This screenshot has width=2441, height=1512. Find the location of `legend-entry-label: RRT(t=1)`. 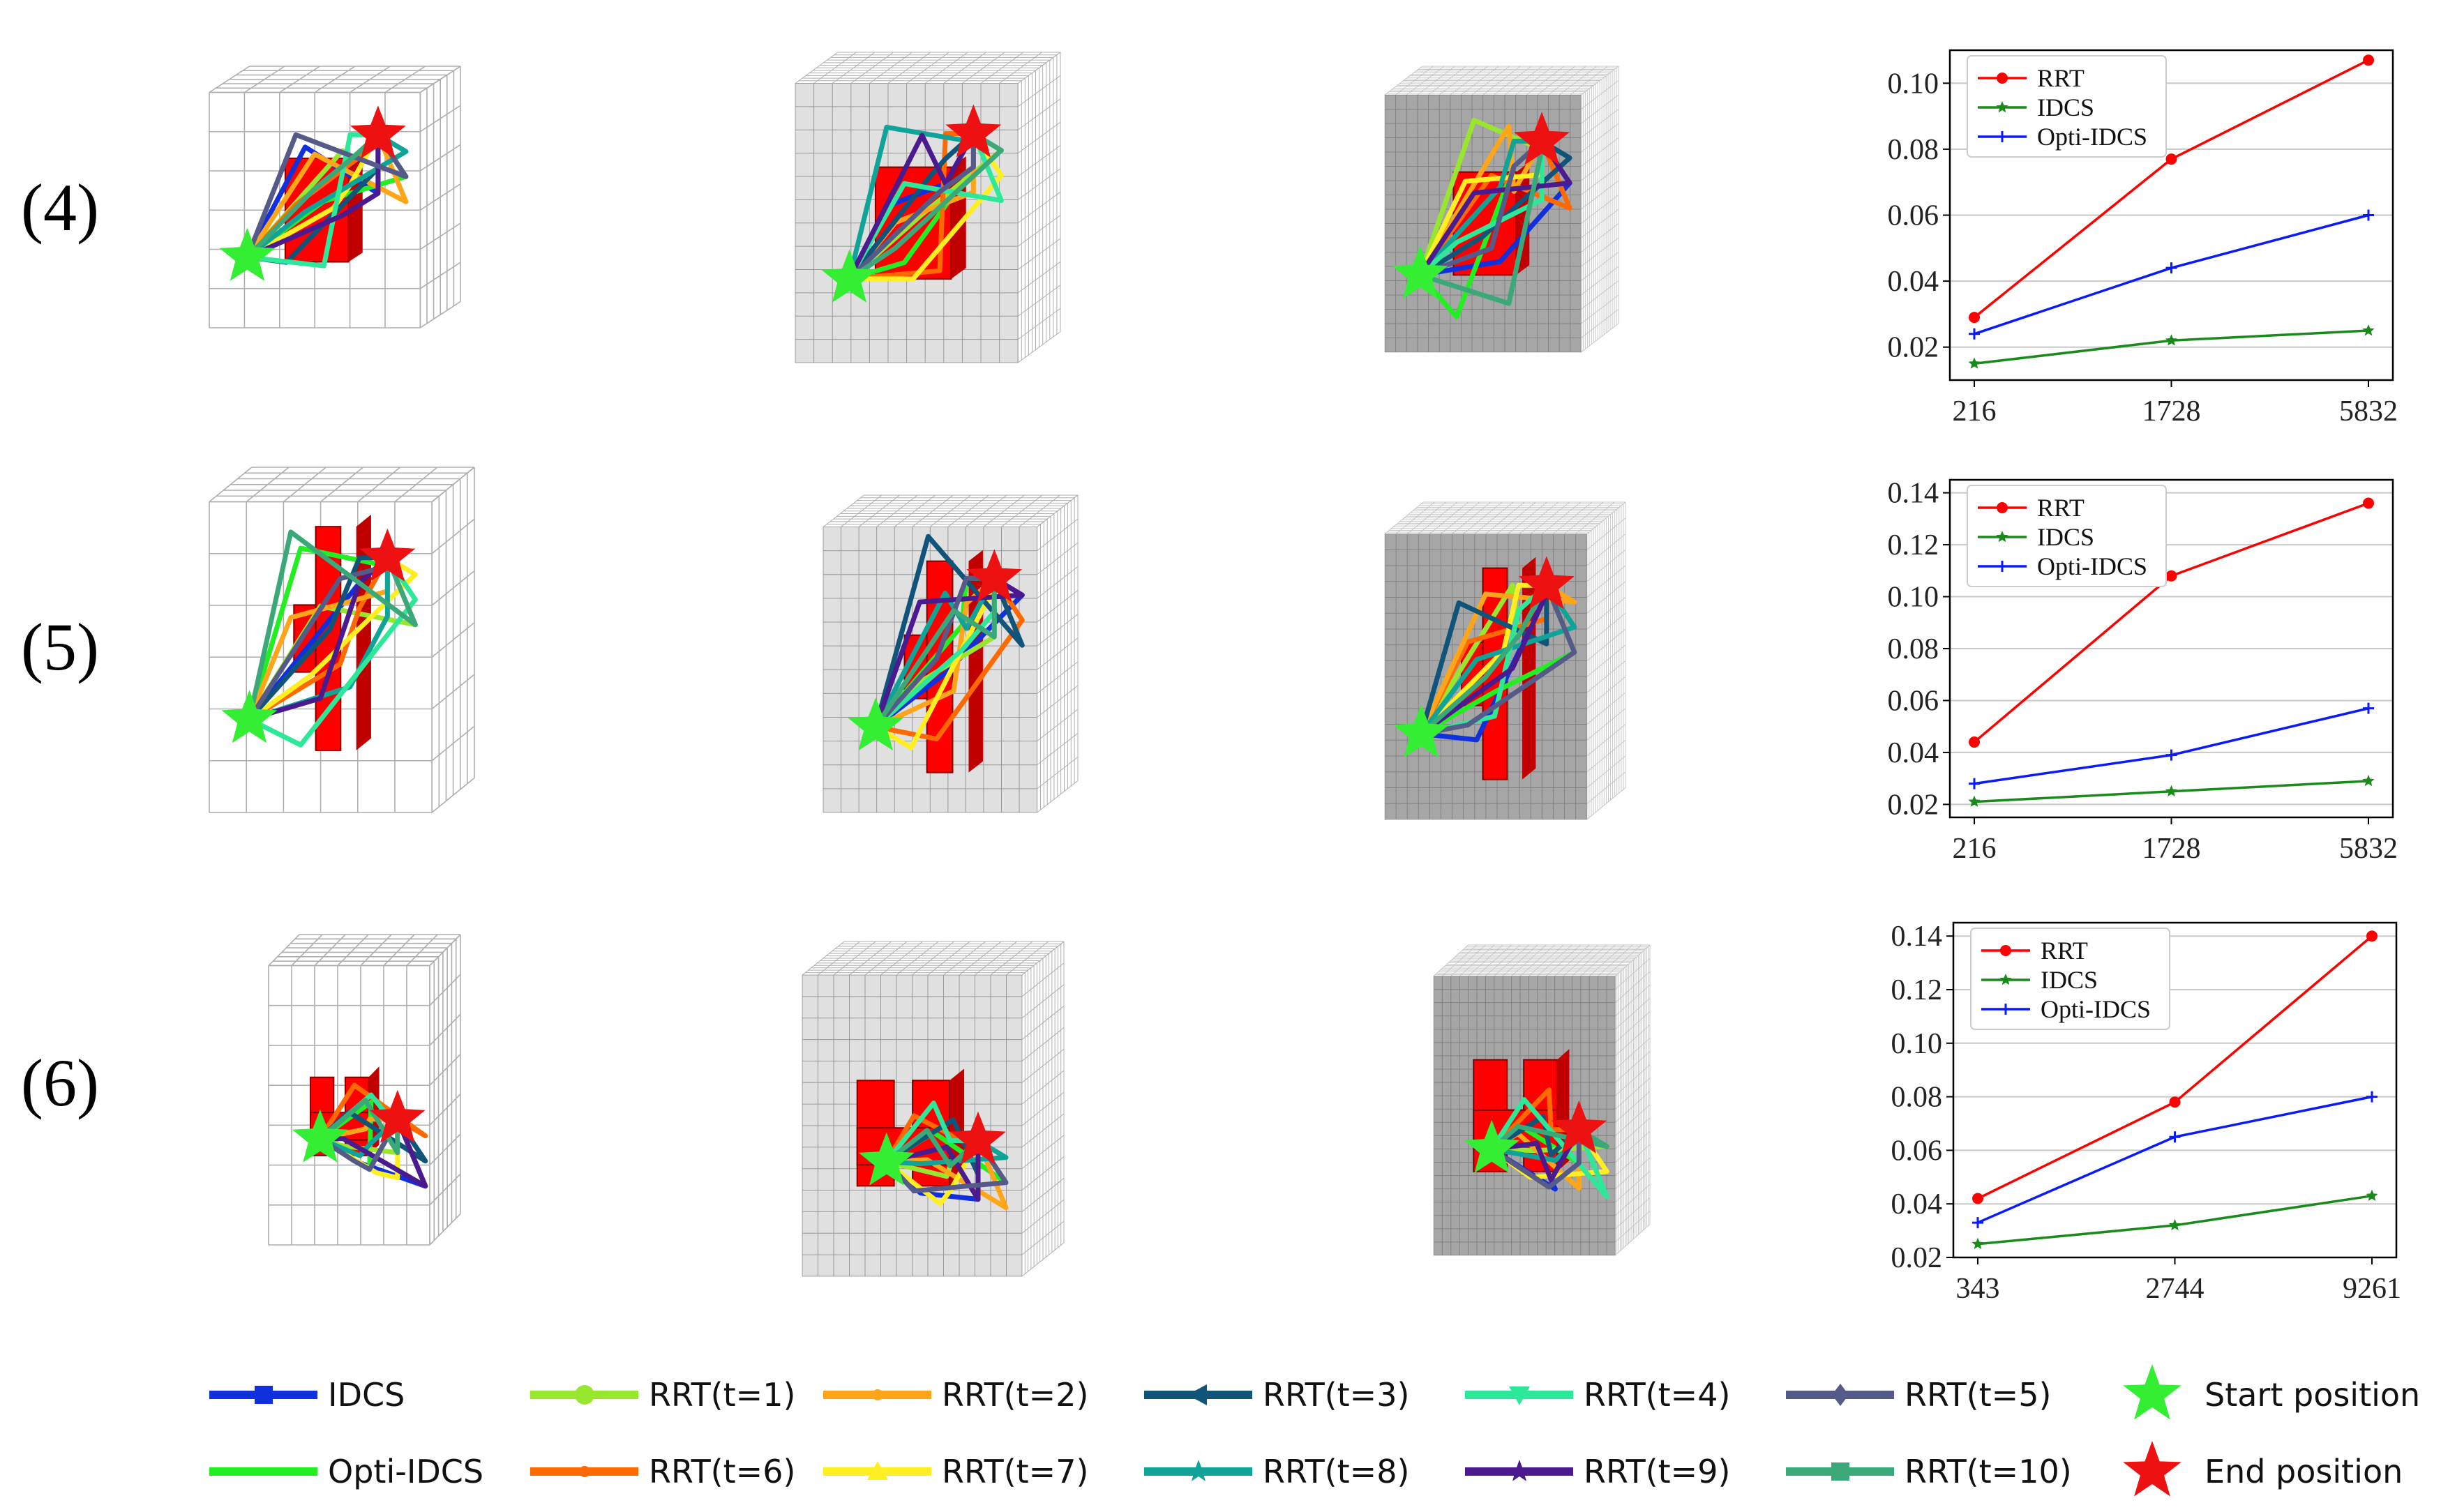

legend-entry-label: RRT(t=1) is located at coordinates (722, 1395).